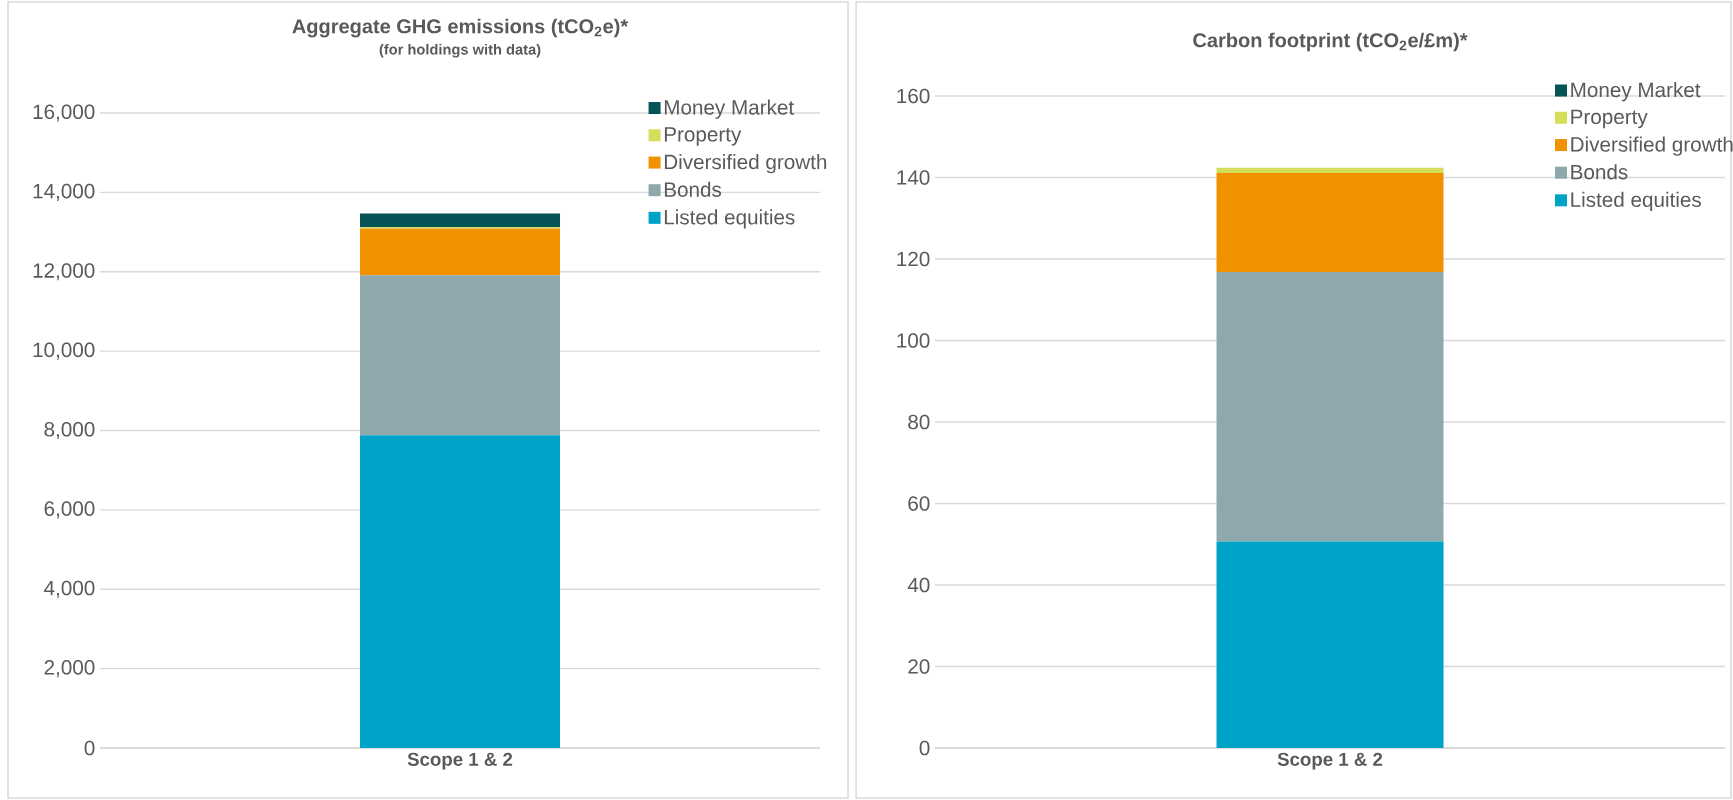 The width and height of the screenshot is (1733, 800). What do you see at coordinates (69, 430) in the screenshot?
I see `y-tick-label: 8,000` at bounding box center [69, 430].